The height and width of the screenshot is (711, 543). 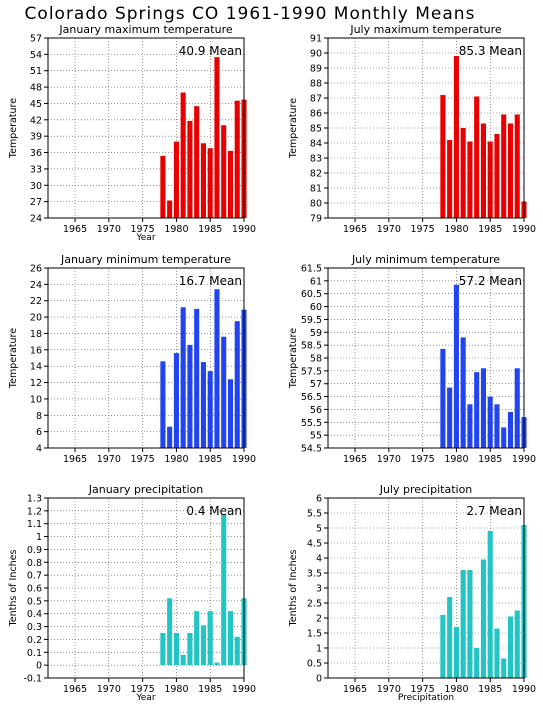 What do you see at coordinates (314, 634) in the screenshot?
I see `y-tick-label: 1.5` at bounding box center [314, 634].